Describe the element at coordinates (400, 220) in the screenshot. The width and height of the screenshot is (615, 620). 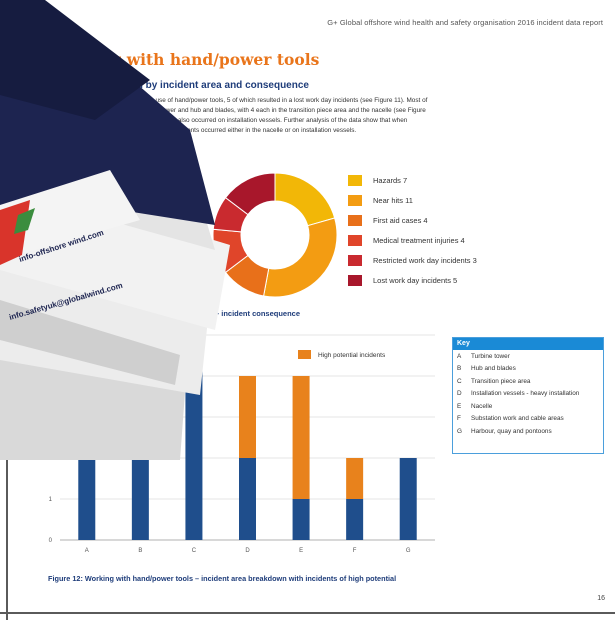
I see `legend-label: First aid cases 4` at that location.